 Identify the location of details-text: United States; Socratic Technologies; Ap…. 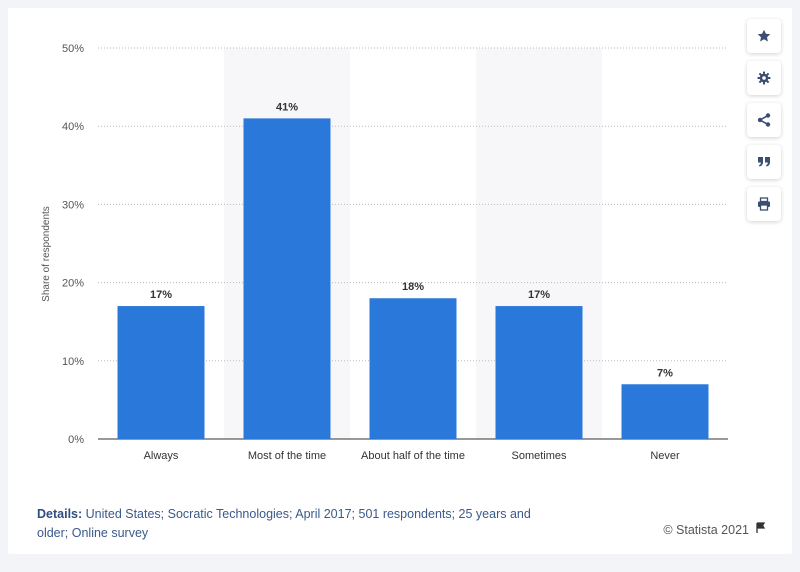
(284, 523).